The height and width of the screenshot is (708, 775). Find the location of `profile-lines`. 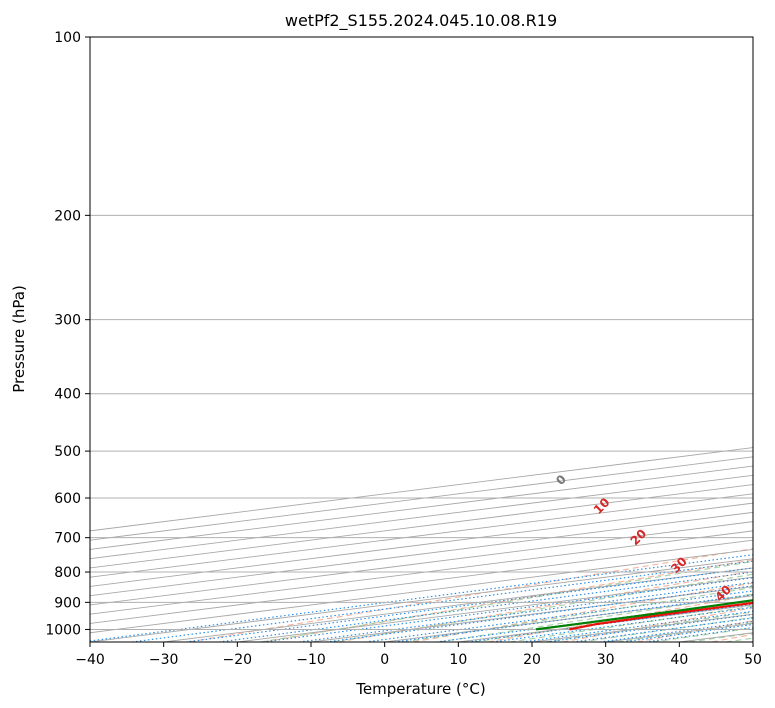

profile-lines is located at coordinates (644, 615).